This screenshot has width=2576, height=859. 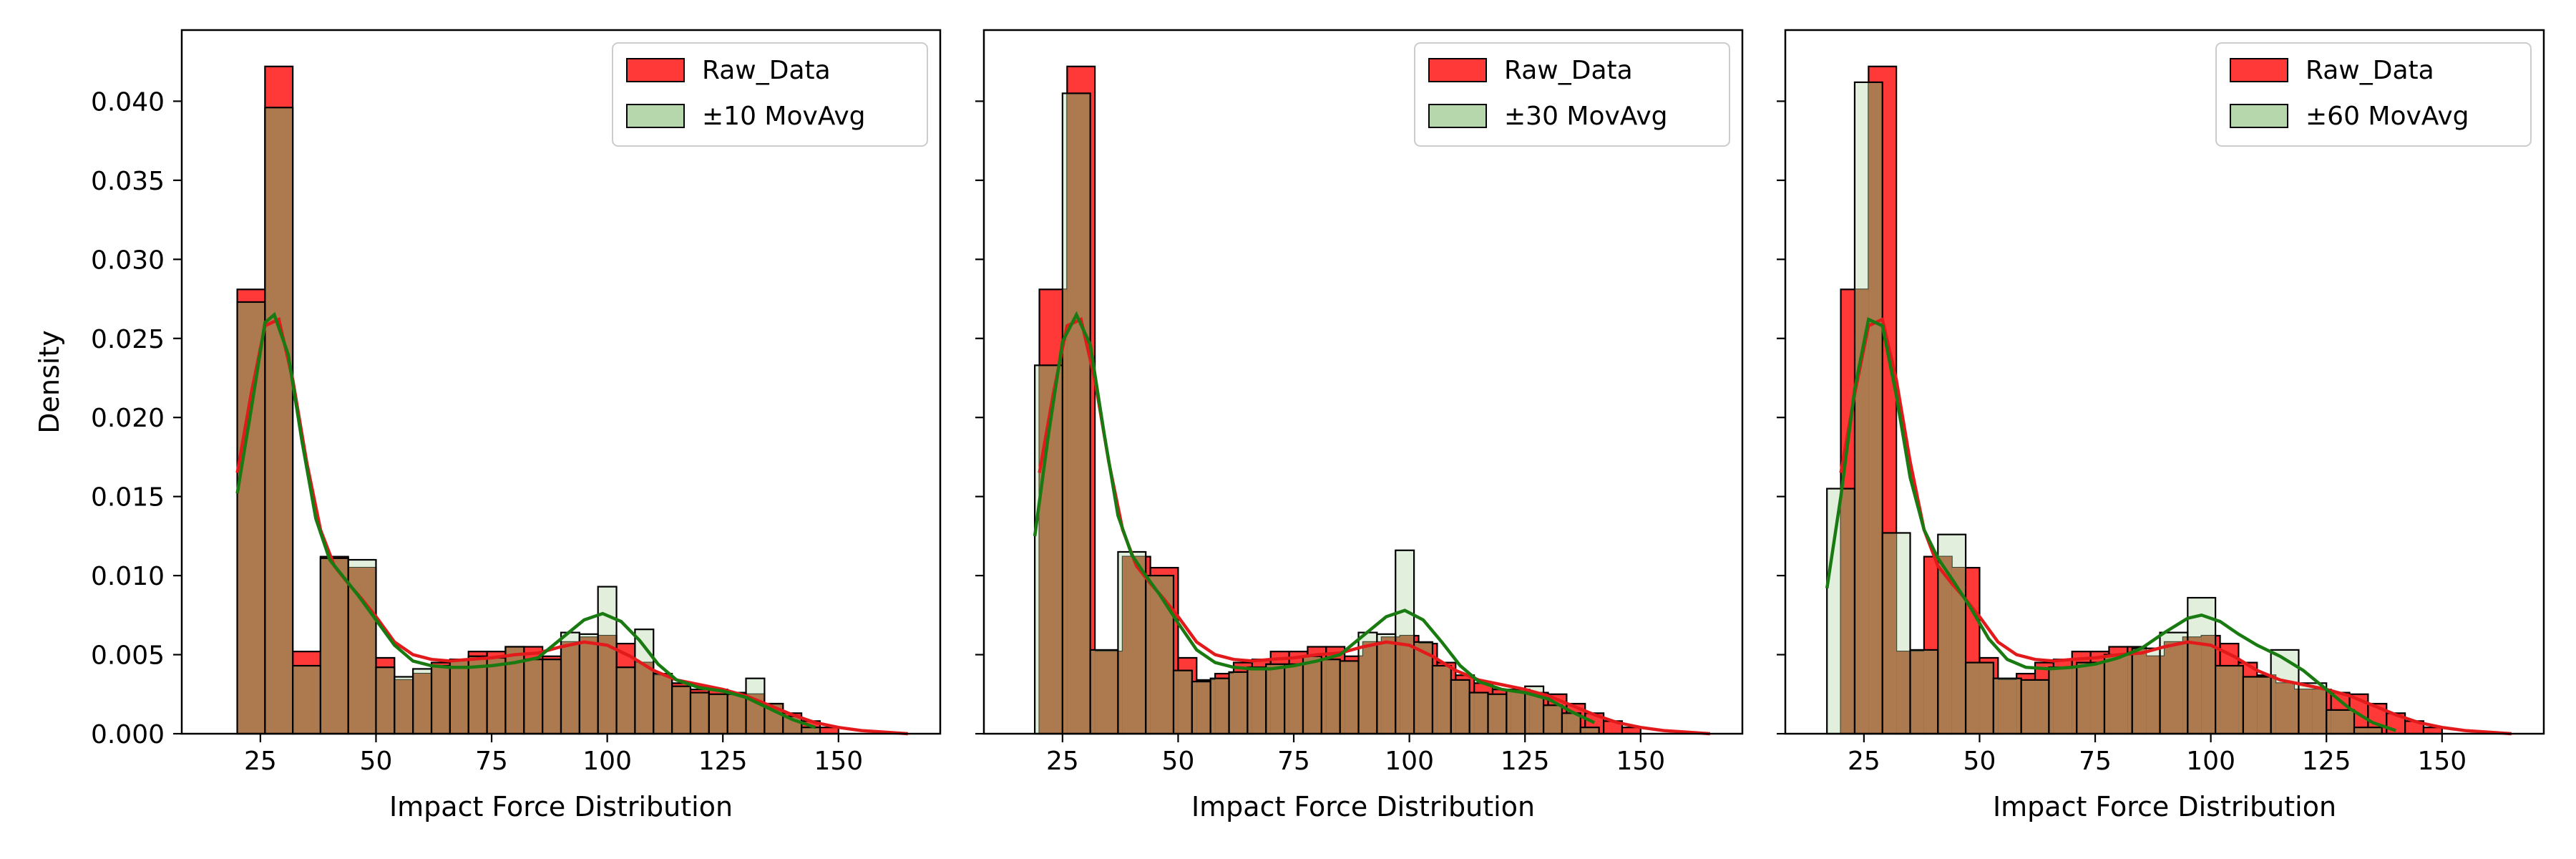 I want to click on y-tick-label: 0.010, so click(x=128, y=576).